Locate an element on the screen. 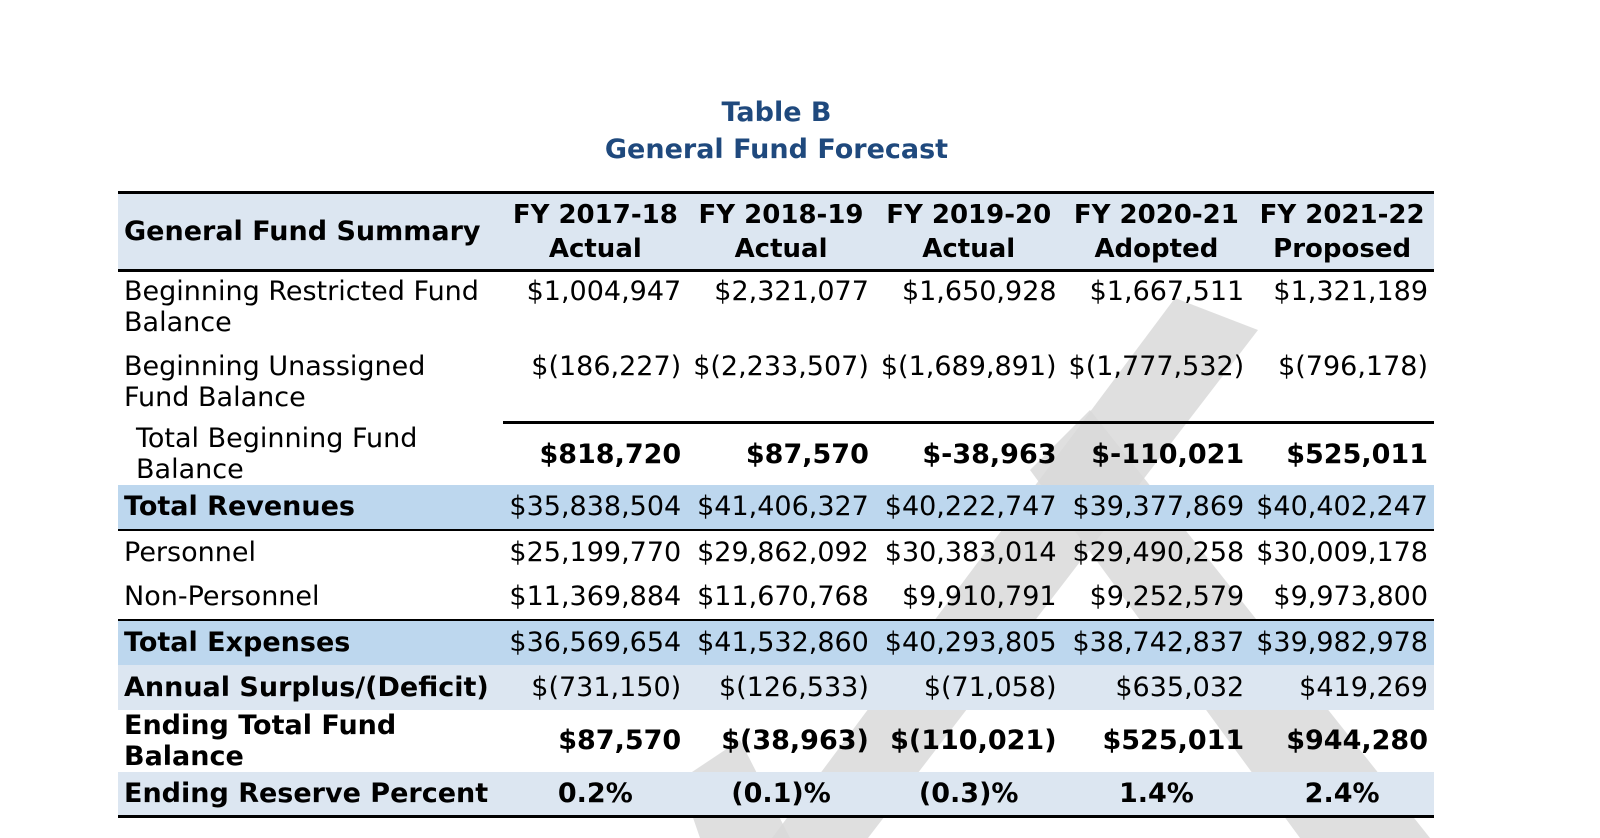  table-cell: $41,532,860 is located at coordinates (783, 642).